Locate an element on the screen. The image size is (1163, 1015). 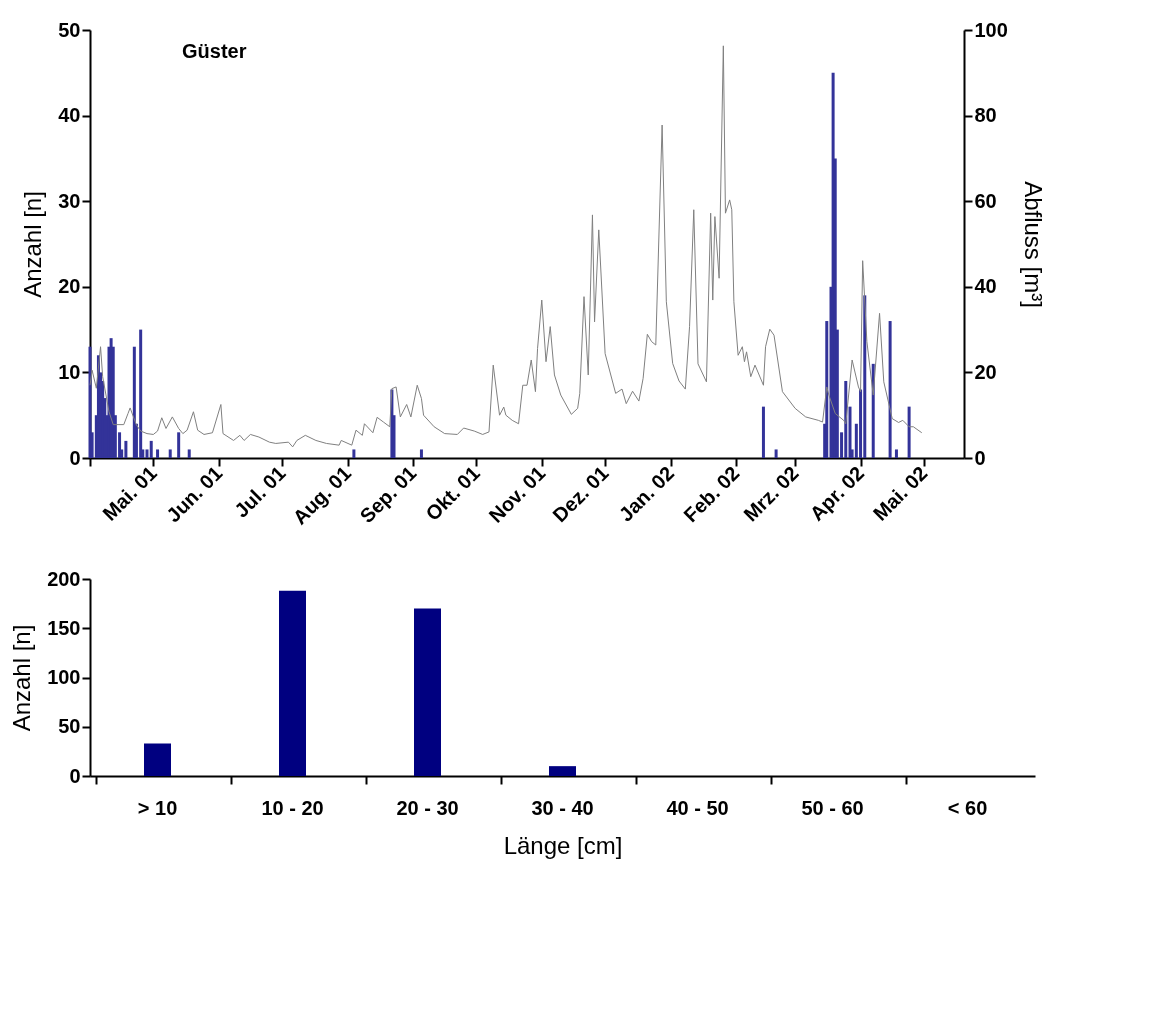
y2-tick-label: 100 is located at coordinates (991, 29).